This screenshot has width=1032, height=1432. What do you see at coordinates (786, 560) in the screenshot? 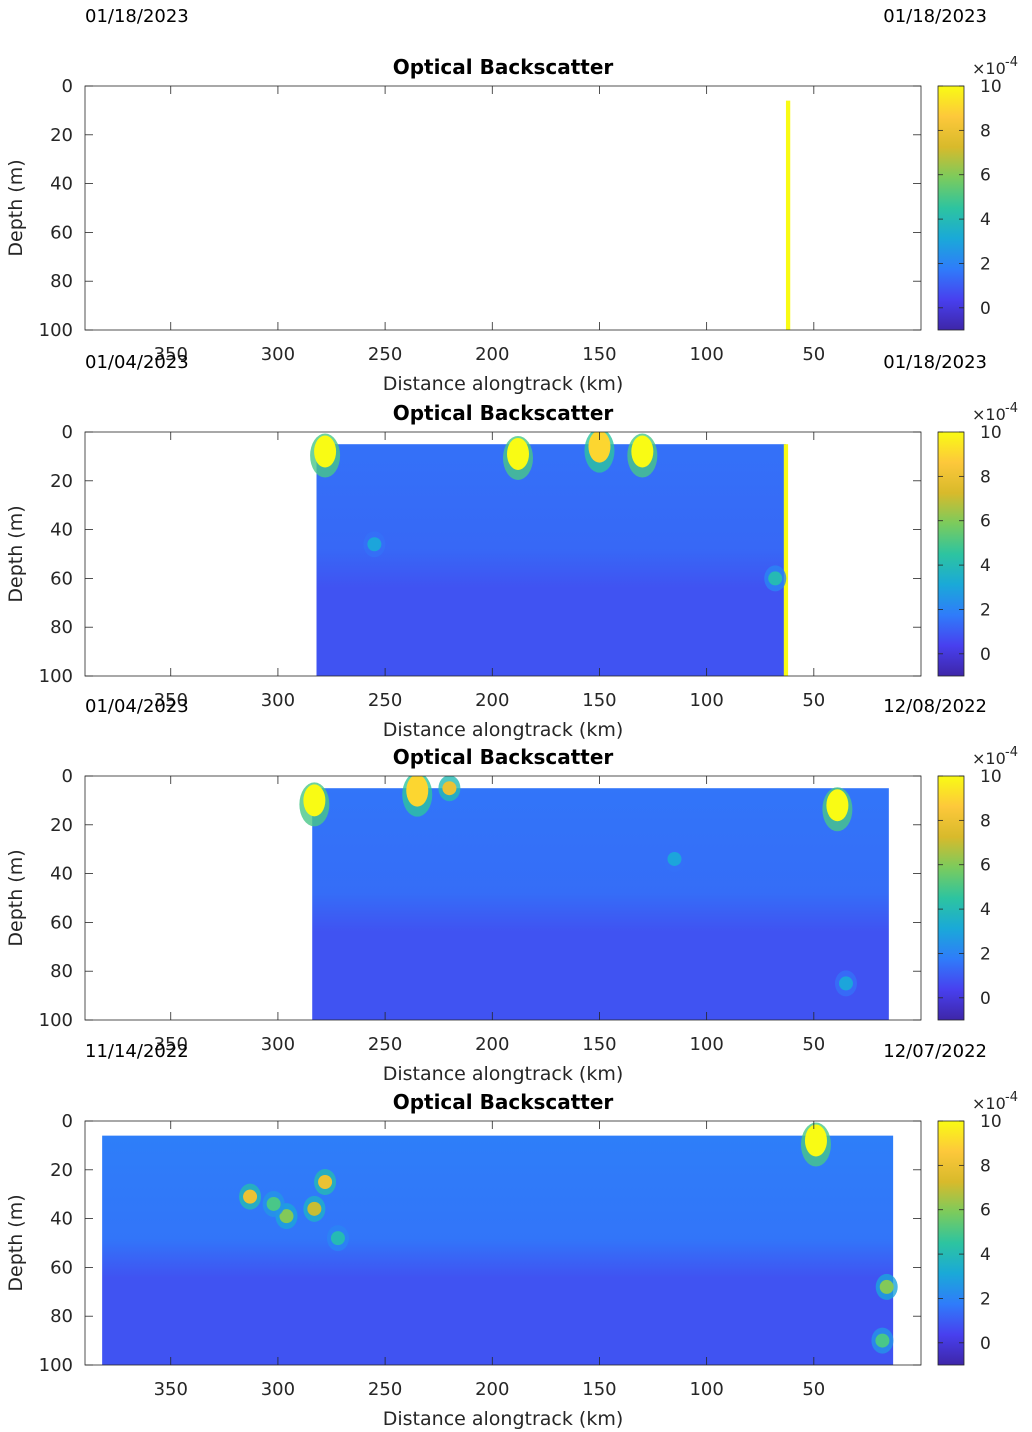
I see `edge-strip` at bounding box center [786, 560].